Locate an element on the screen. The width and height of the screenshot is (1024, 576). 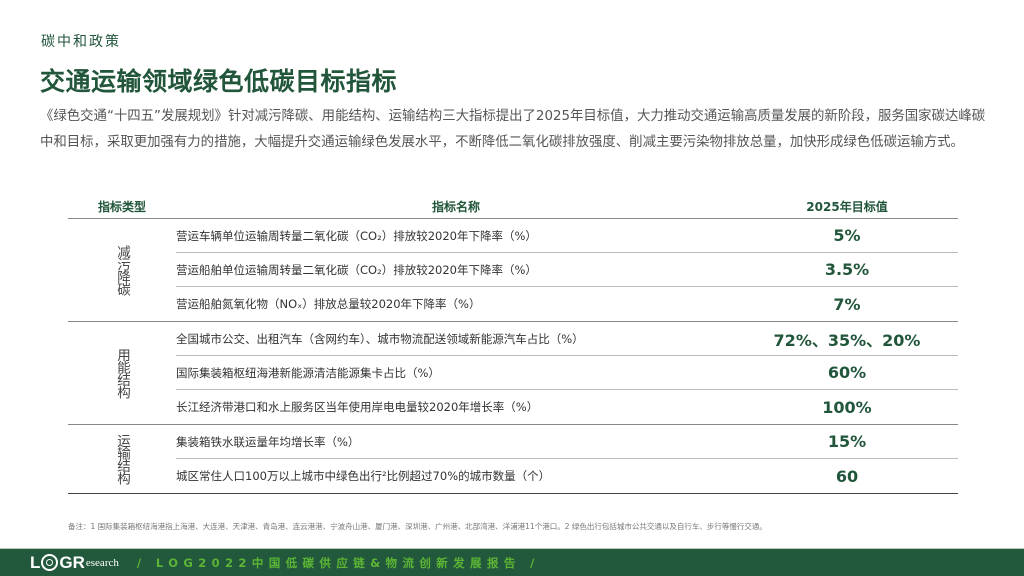
indicator-name: 城区常住人口100万以上城市中绿色出行²比例超过70%的城市数量（个） is located at coordinates (363, 476).